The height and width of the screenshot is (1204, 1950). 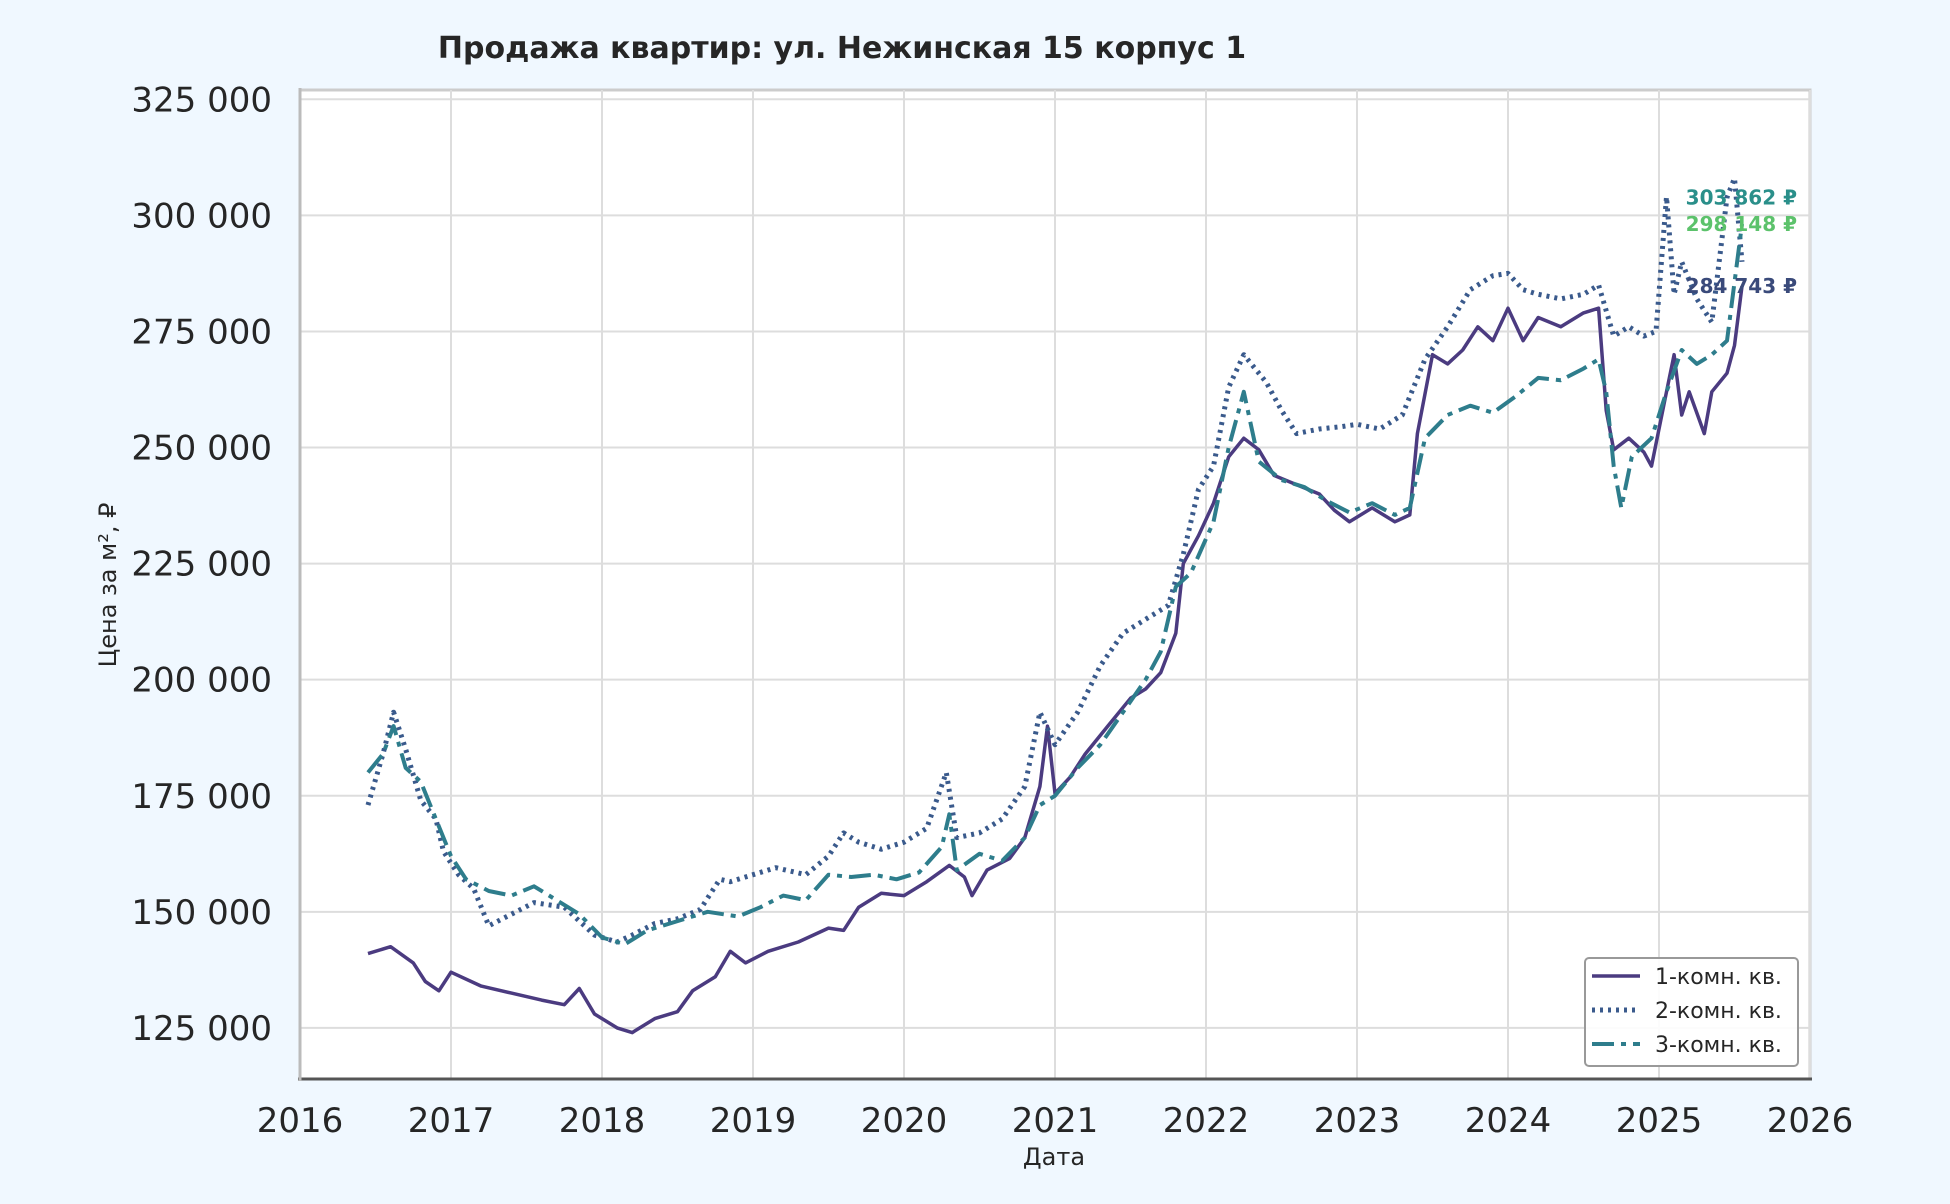 What do you see at coordinates (1718, 1011) in the screenshot?
I see `legend-label: 2-комн. кв.` at bounding box center [1718, 1011].